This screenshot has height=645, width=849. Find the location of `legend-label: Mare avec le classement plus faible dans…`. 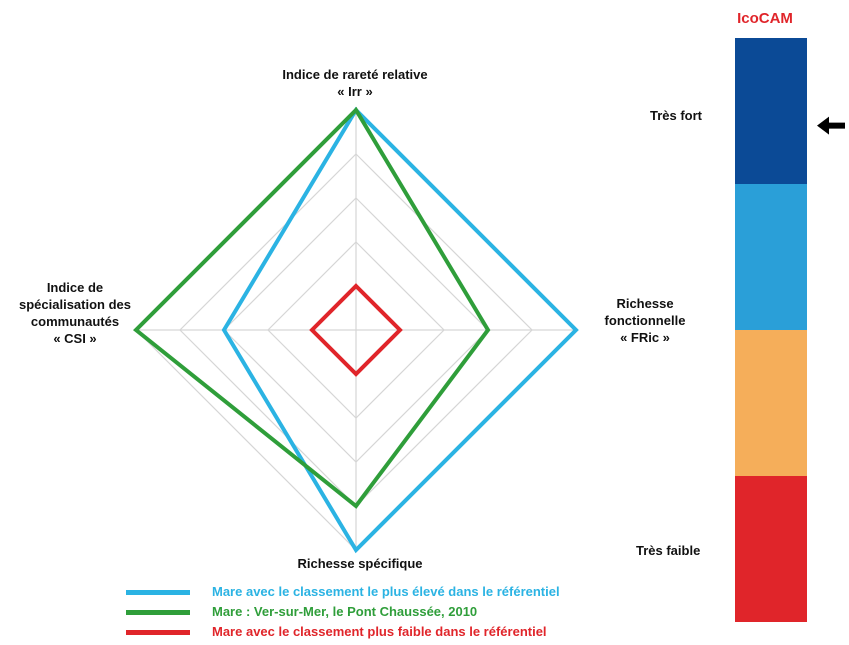

legend-label: Mare avec le classement plus faible dans… is located at coordinates (379, 631).